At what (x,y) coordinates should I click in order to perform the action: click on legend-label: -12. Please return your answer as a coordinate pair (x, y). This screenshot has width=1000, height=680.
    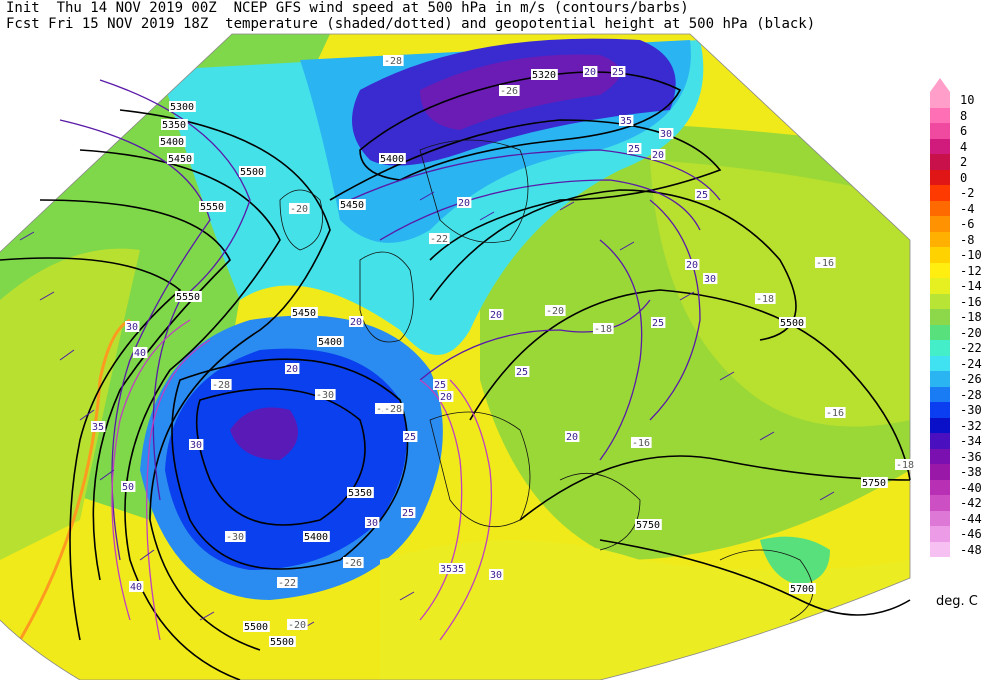
    Looking at the image, I should click on (971, 270).